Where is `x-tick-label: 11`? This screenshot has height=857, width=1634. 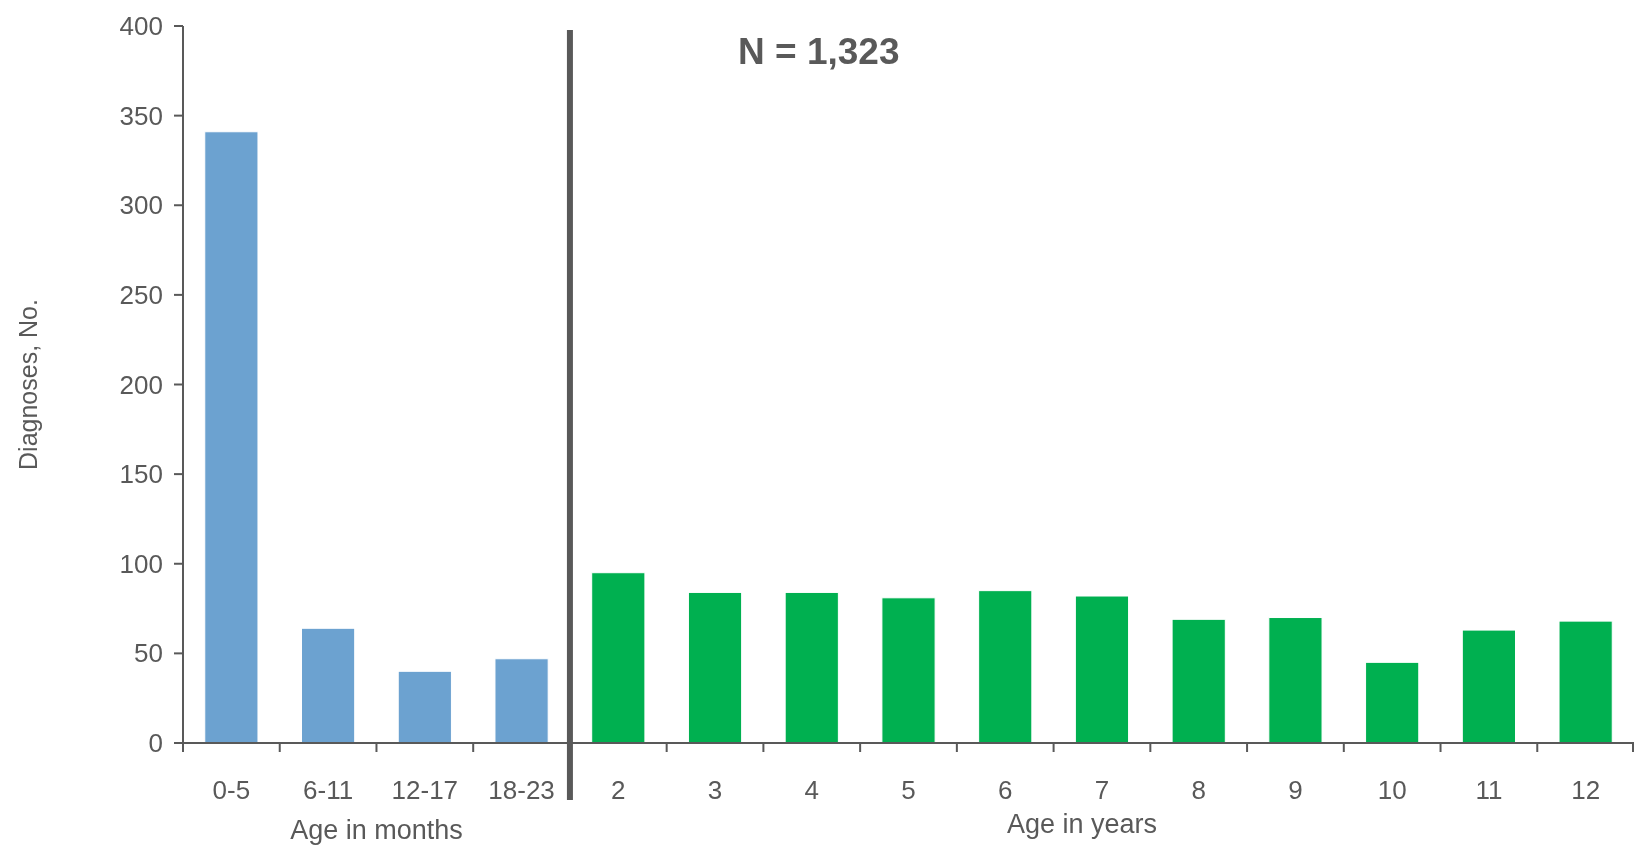 x-tick-label: 11 is located at coordinates (1489, 790).